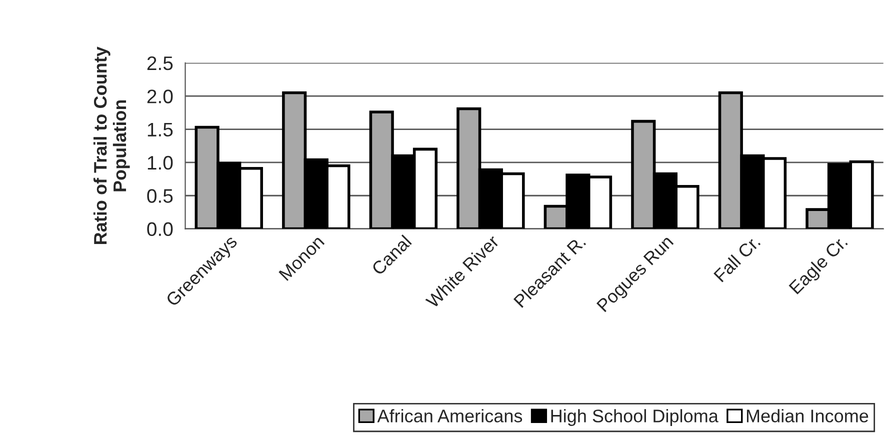 Image resolution: width=895 pixels, height=440 pixels. What do you see at coordinates (160, 63) in the screenshot?
I see `y-tick-label: 2.5` at bounding box center [160, 63].